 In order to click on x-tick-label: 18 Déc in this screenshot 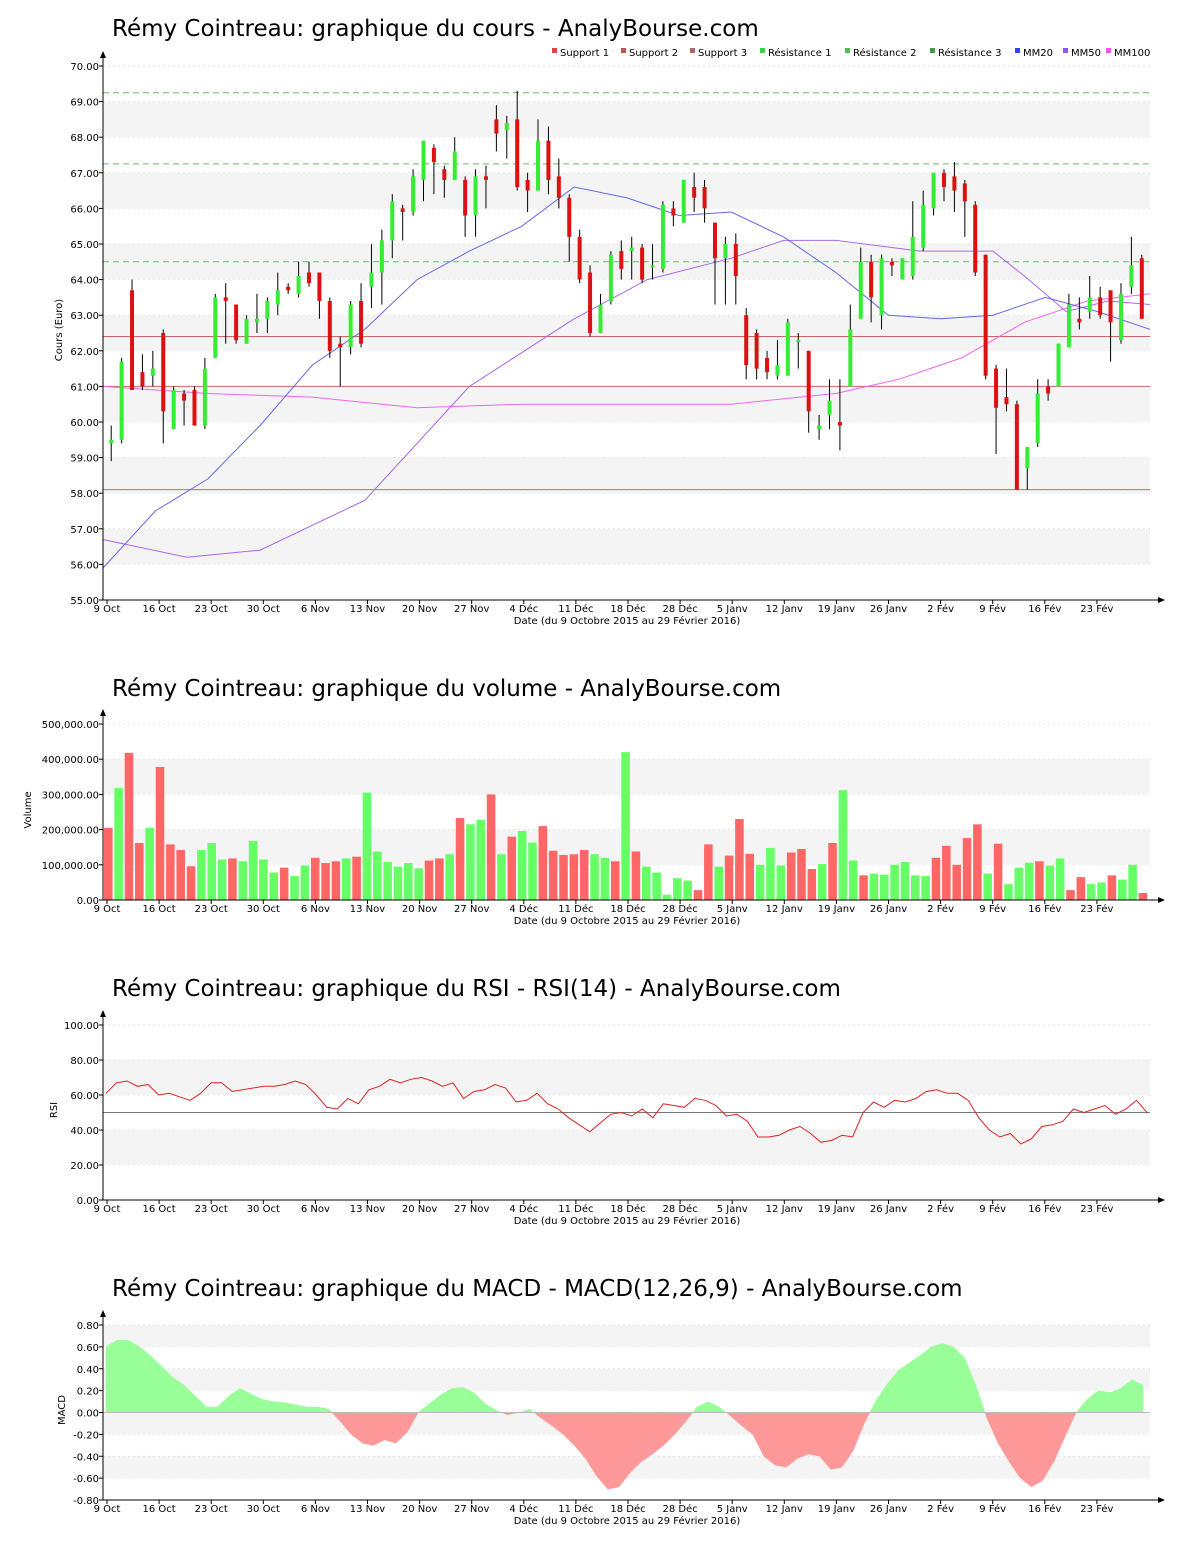, I will do `click(627, 609)`.